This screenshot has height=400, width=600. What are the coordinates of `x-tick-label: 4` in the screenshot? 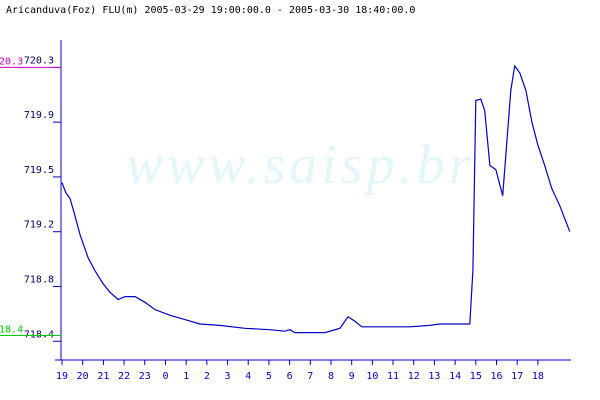 It's located at (248, 376).